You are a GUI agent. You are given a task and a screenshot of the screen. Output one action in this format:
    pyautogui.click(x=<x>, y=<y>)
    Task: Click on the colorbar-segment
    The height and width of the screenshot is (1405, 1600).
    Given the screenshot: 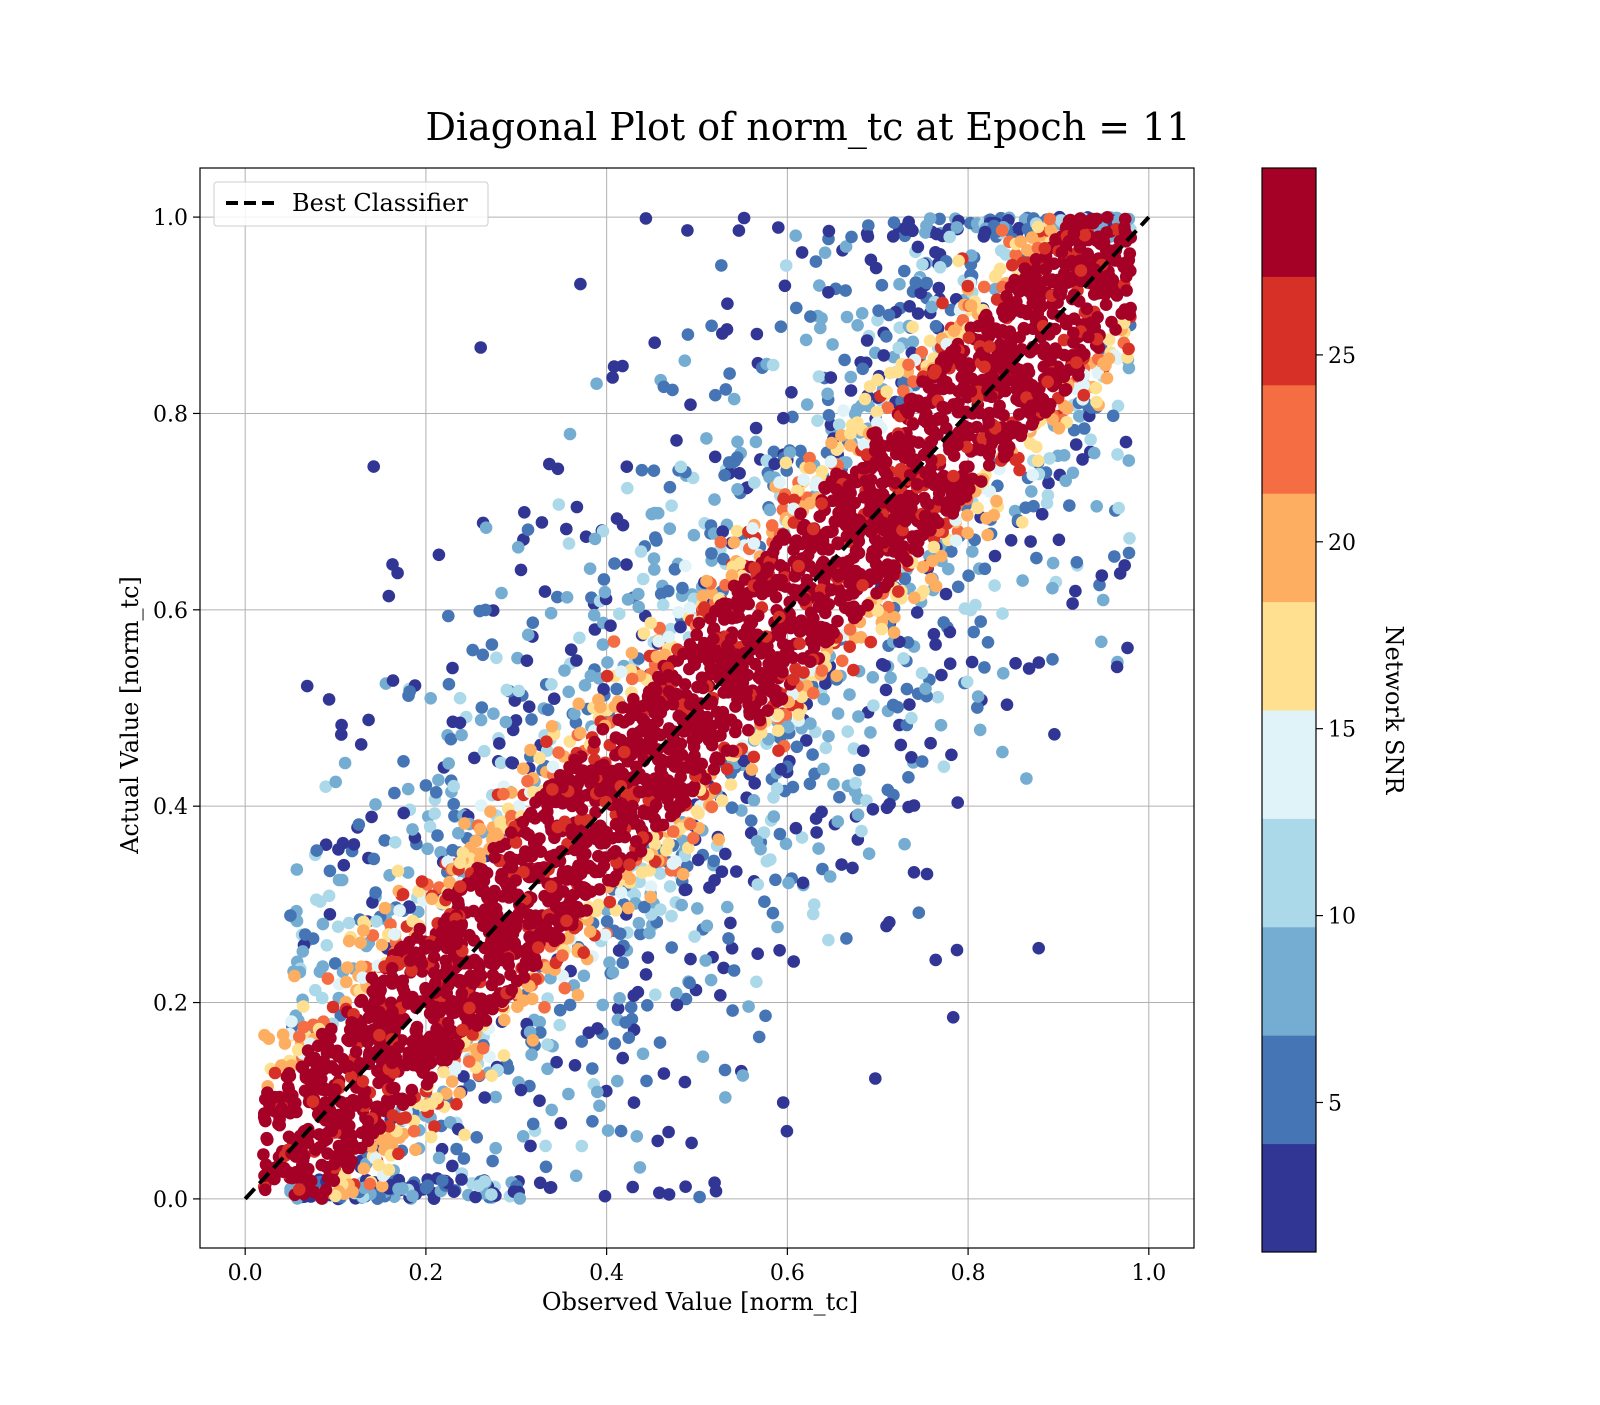 What is the action you would take?
    pyautogui.click(x=1289, y=764)
    